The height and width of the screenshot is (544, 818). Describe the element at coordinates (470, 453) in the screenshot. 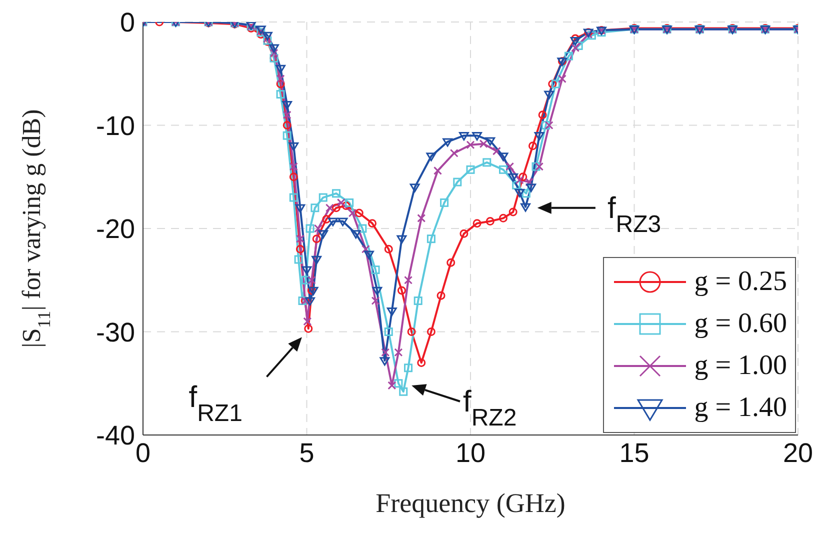

I see `x-tick-label: 10` at that location.